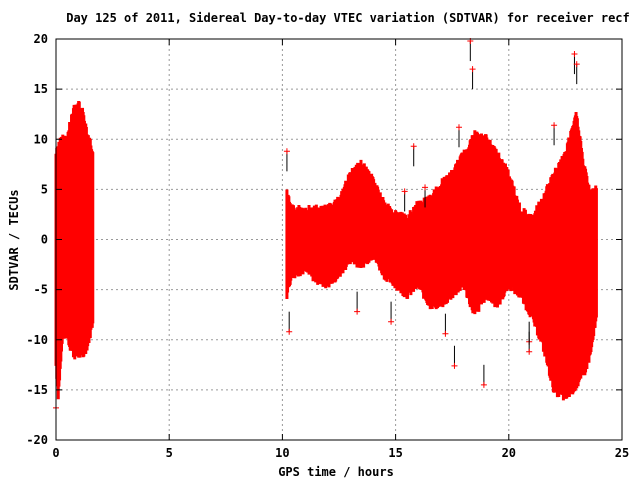  I want to click on y-tick-label: 5, so click(44, 189).